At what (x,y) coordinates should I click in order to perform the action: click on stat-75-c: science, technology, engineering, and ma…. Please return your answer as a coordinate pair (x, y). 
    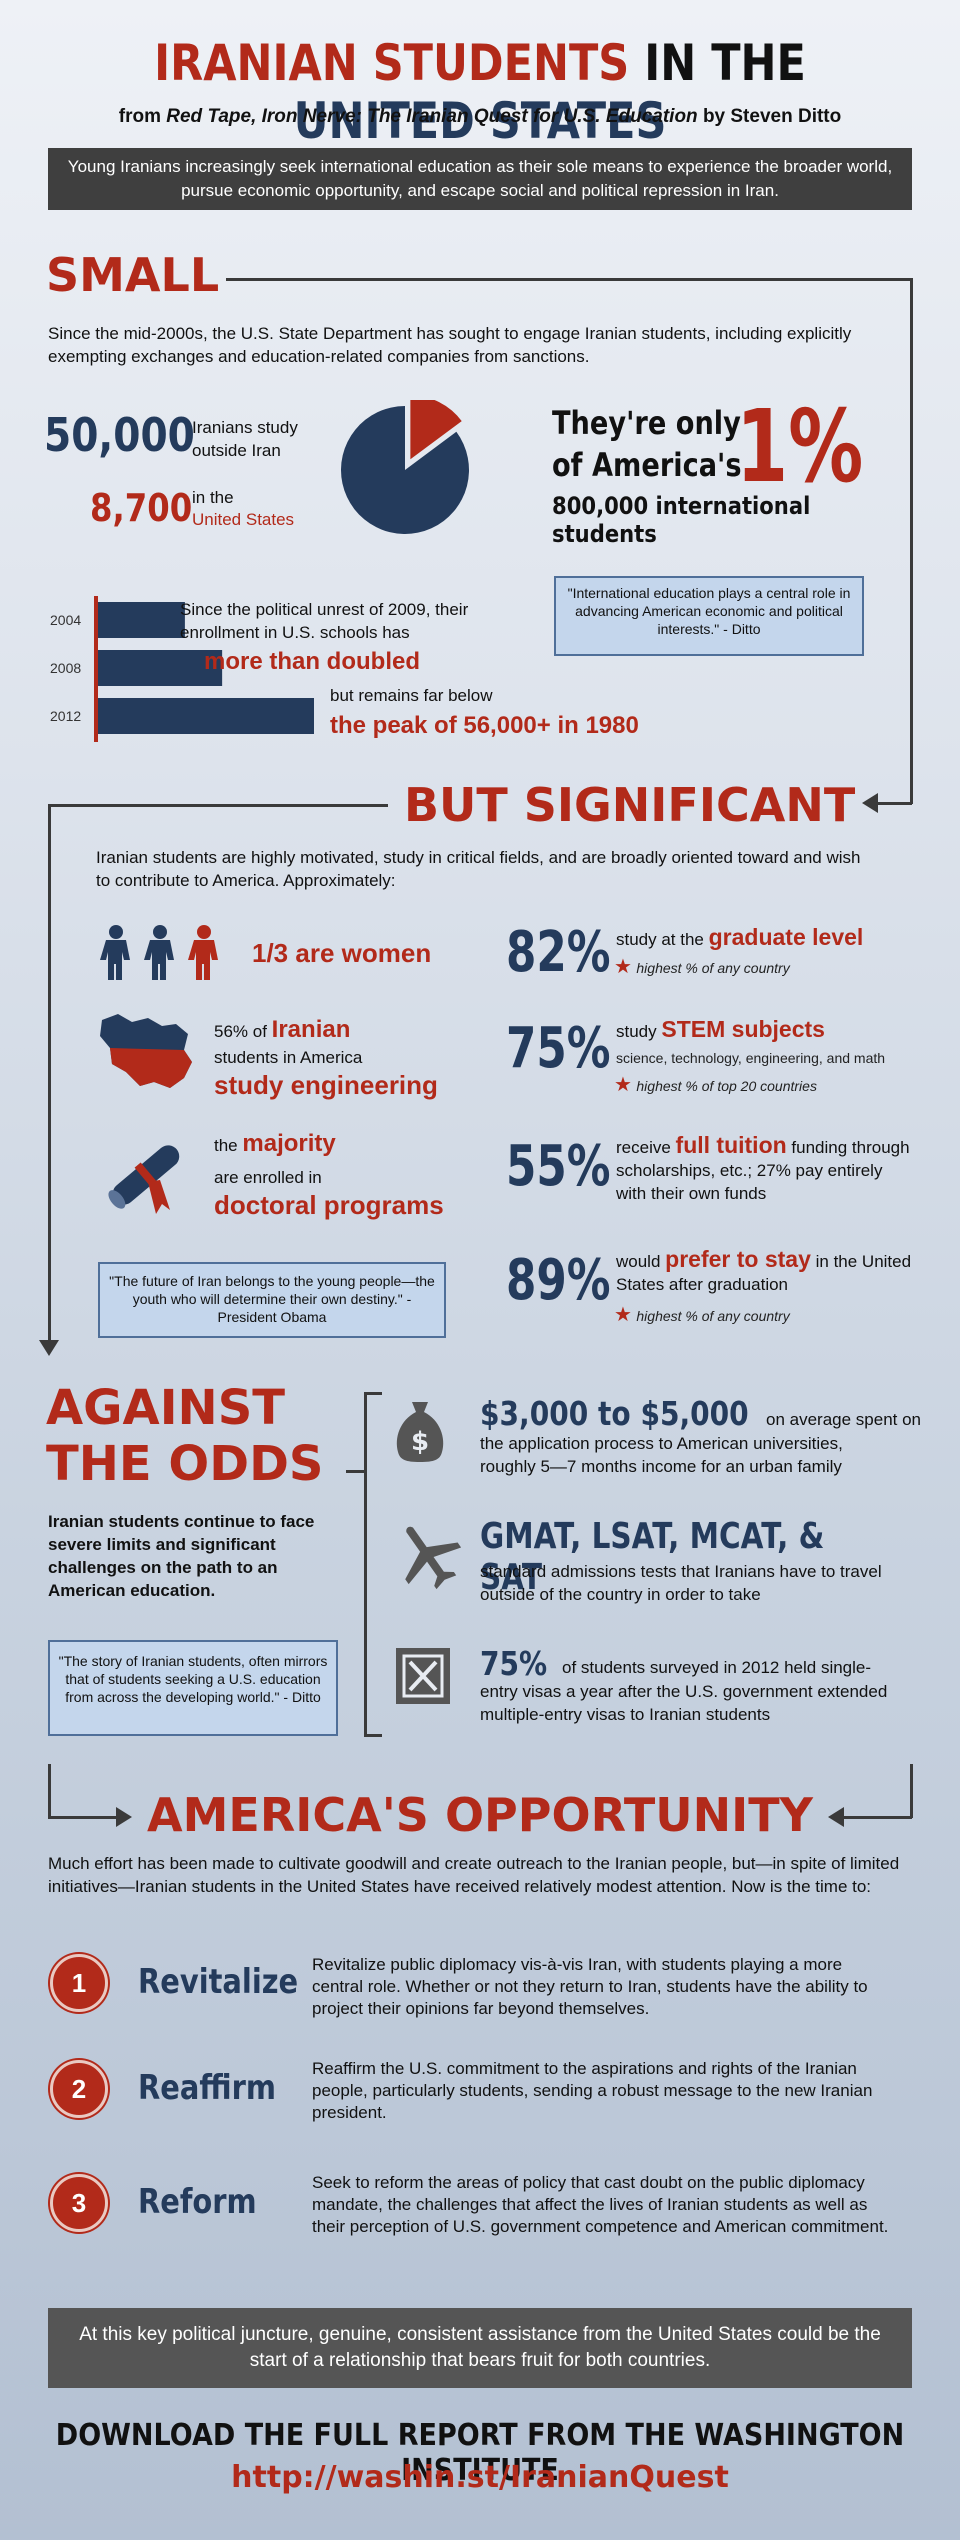
    Looking at the image, I should click on (751, 1058).